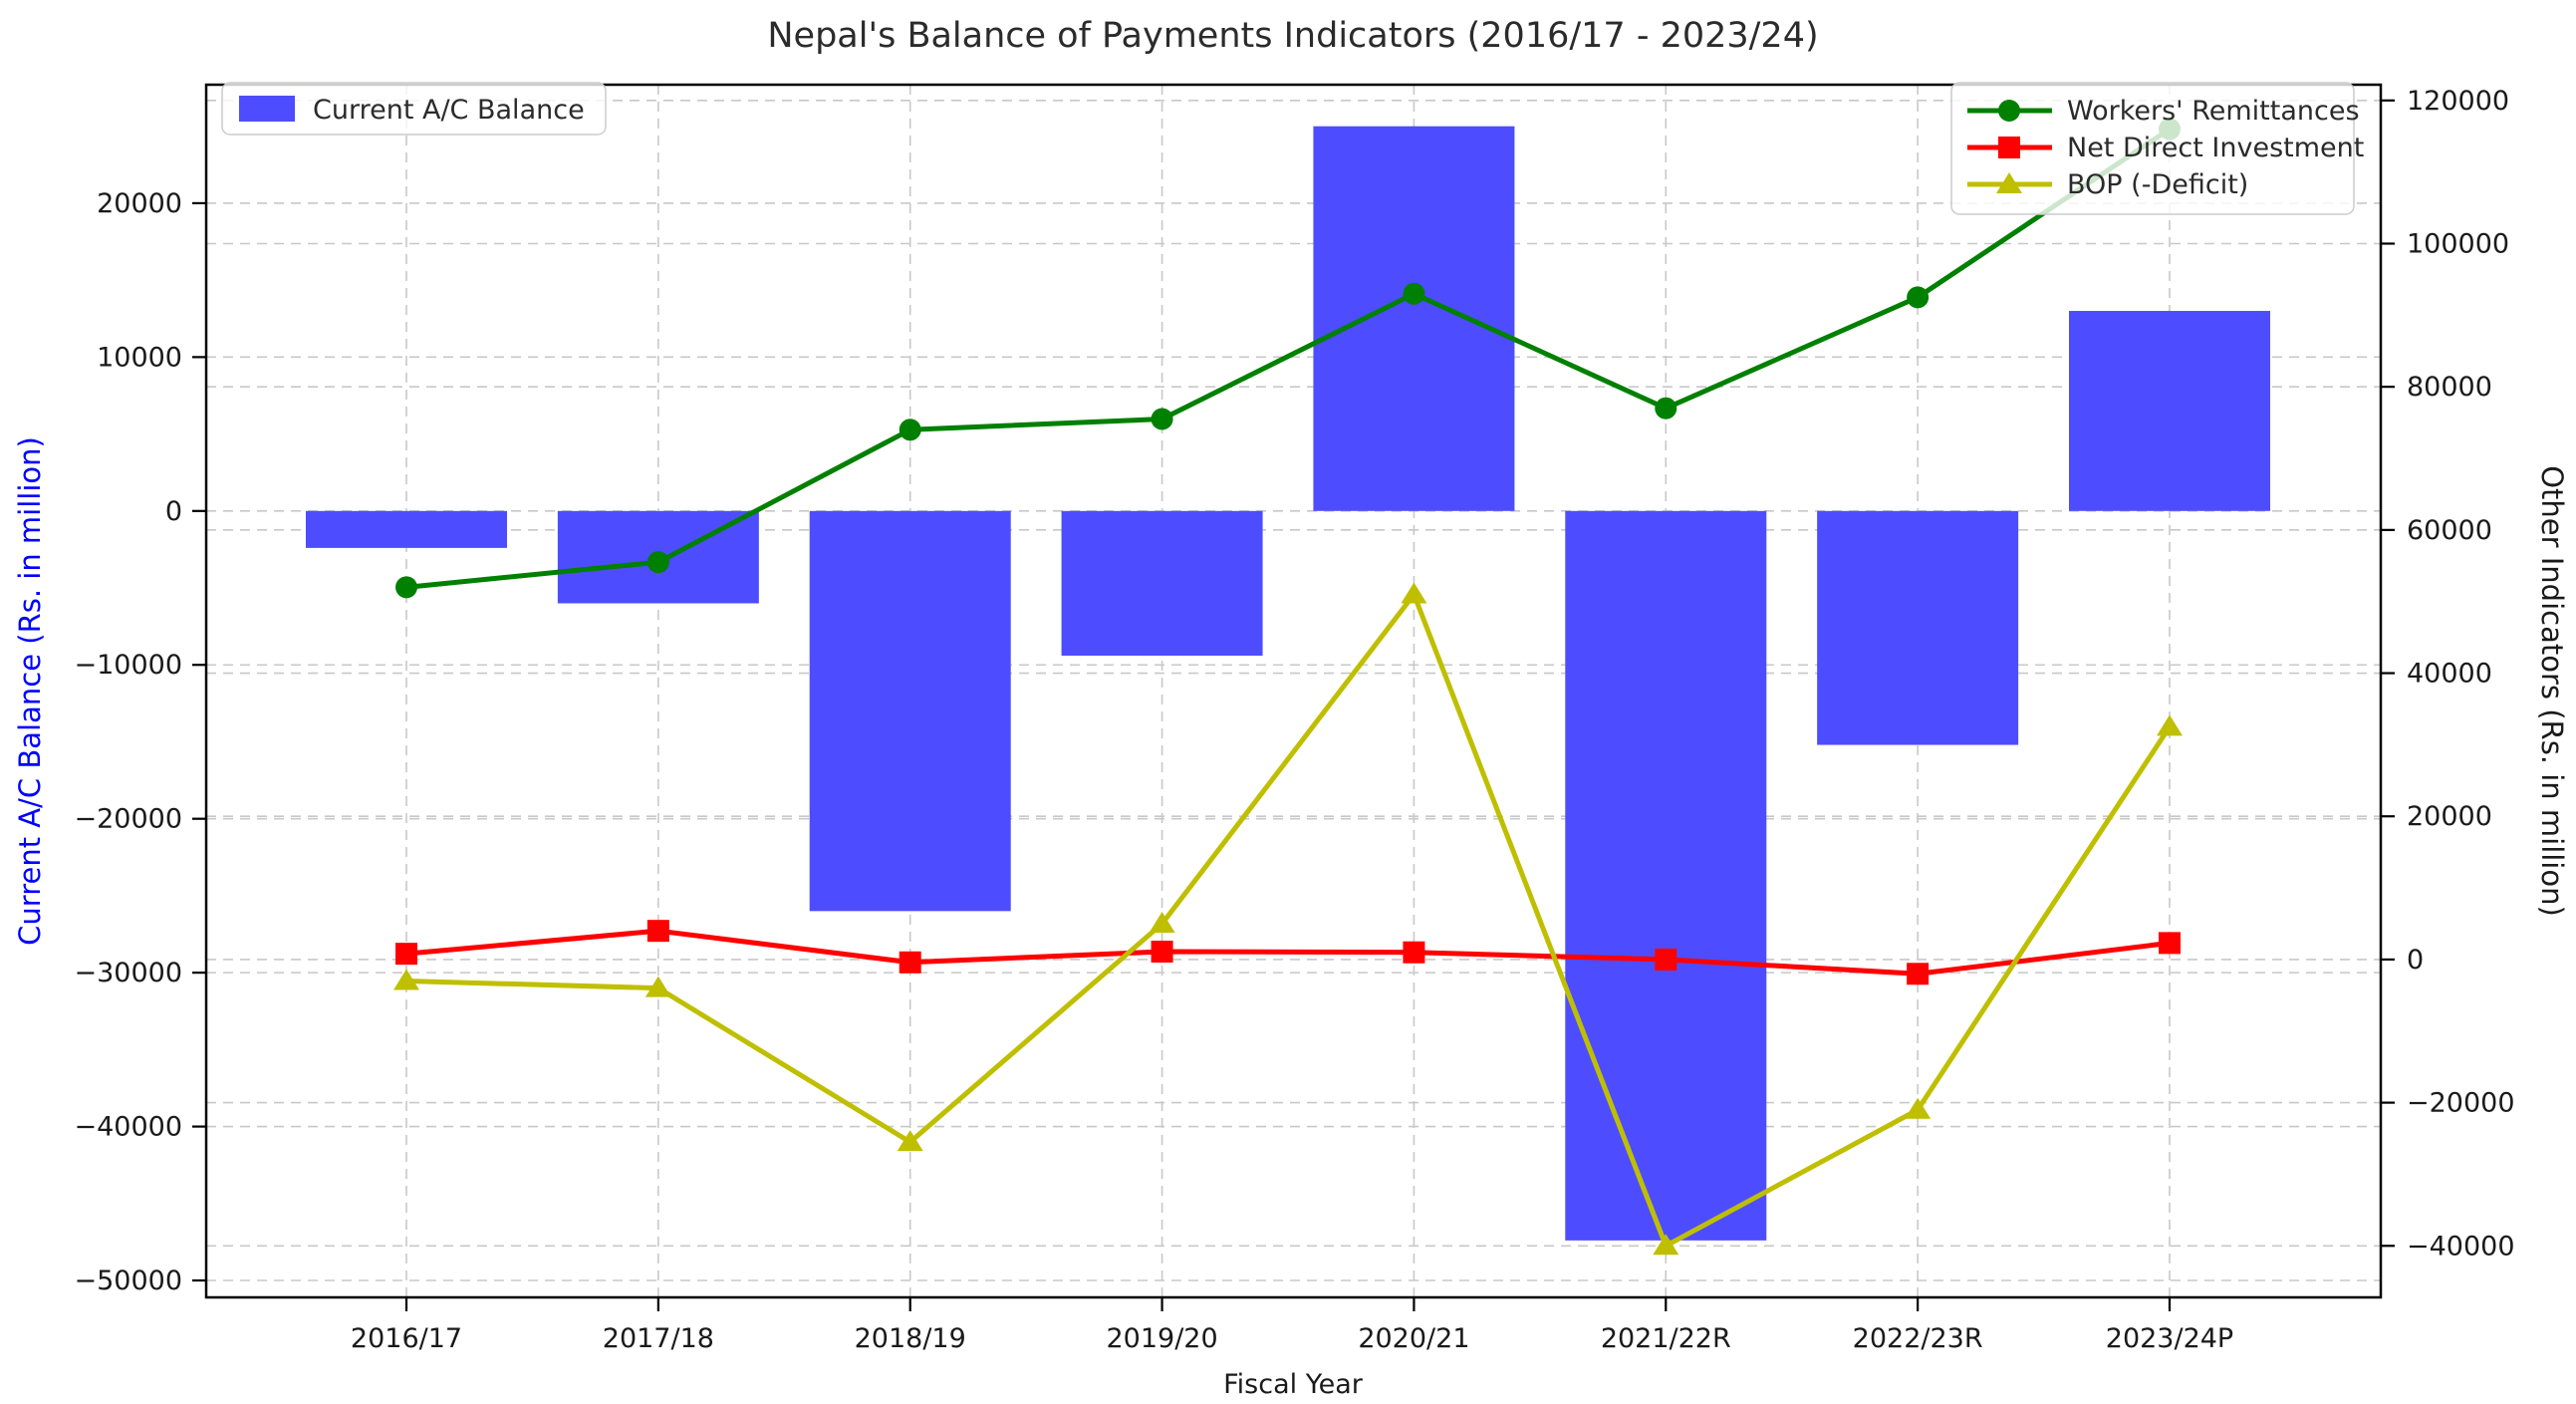 The width and height of the screenshot is (2576, 1404). What do you see at coordinates (406, 1338) in the screenshot?
I see `x-tick-label: 2016/17` at bounding box center [406, 1338].